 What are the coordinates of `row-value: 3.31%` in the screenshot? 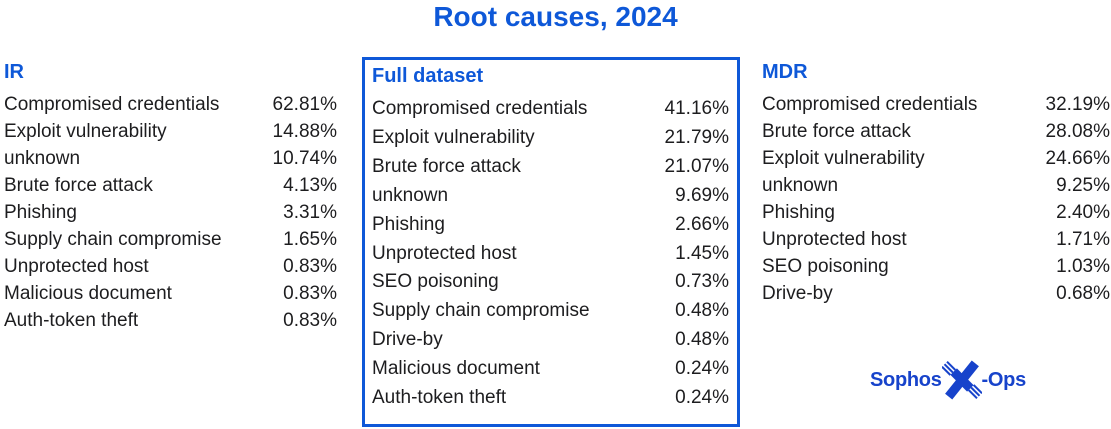 It's located at (310, 212).